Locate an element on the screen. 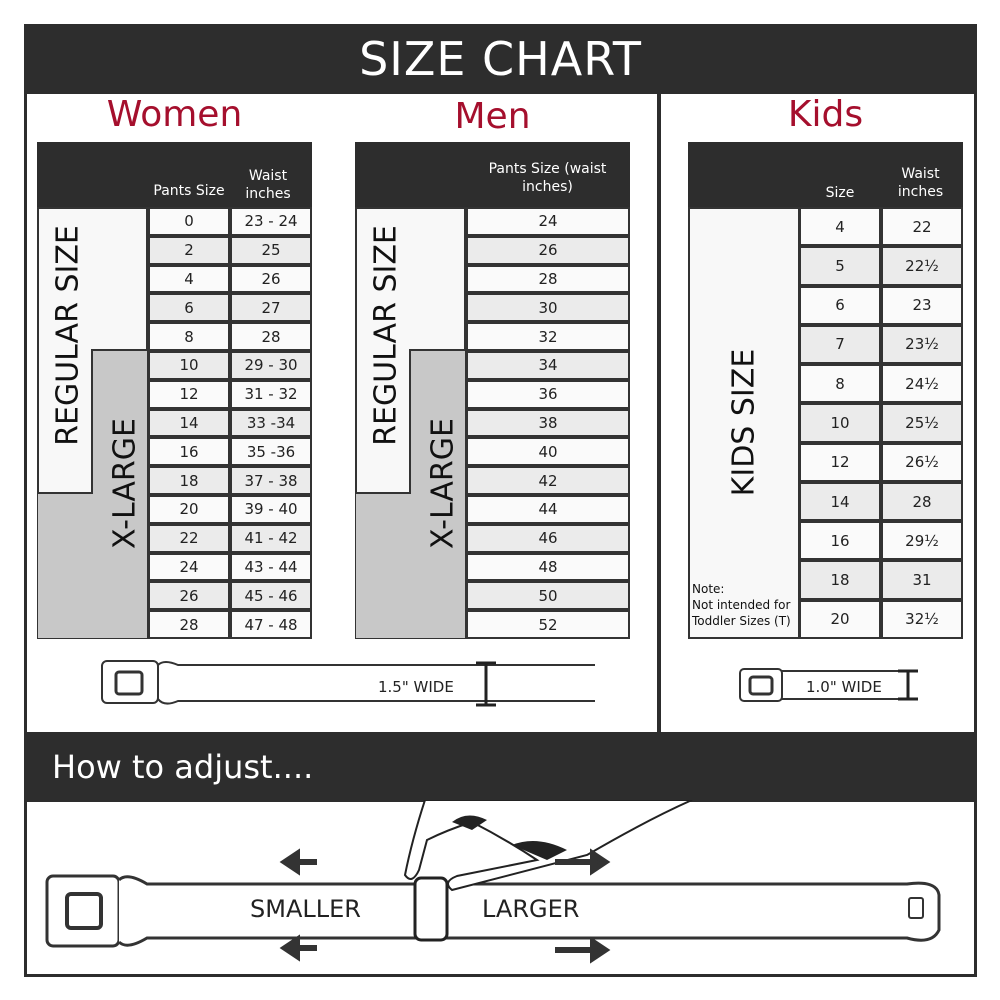  women-pants-size-cell: 28 is located at coordinates (189, 624).